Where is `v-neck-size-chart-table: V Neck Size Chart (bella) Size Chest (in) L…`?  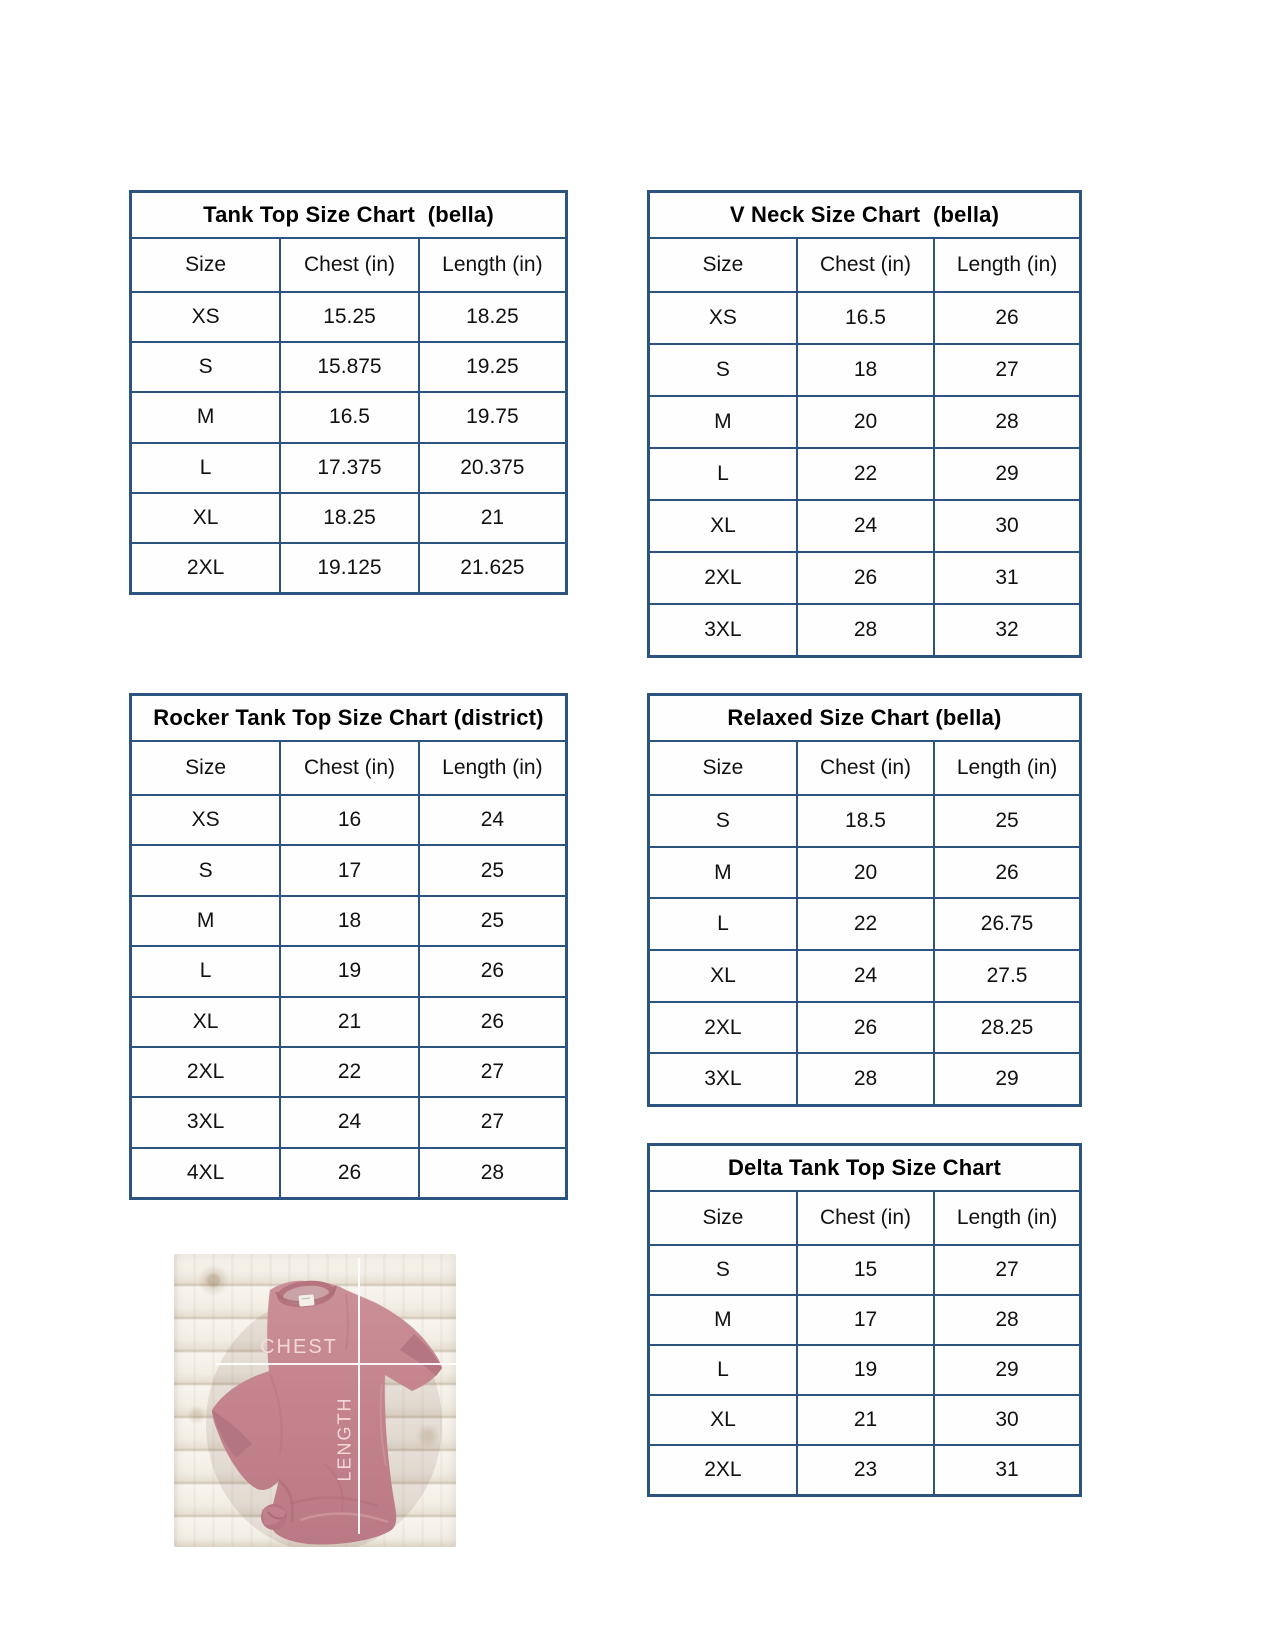 v-neck-size-chart-table: V Neck Size Chart (bella) Size Chest (in) L… is located at coordinates (864, 424).